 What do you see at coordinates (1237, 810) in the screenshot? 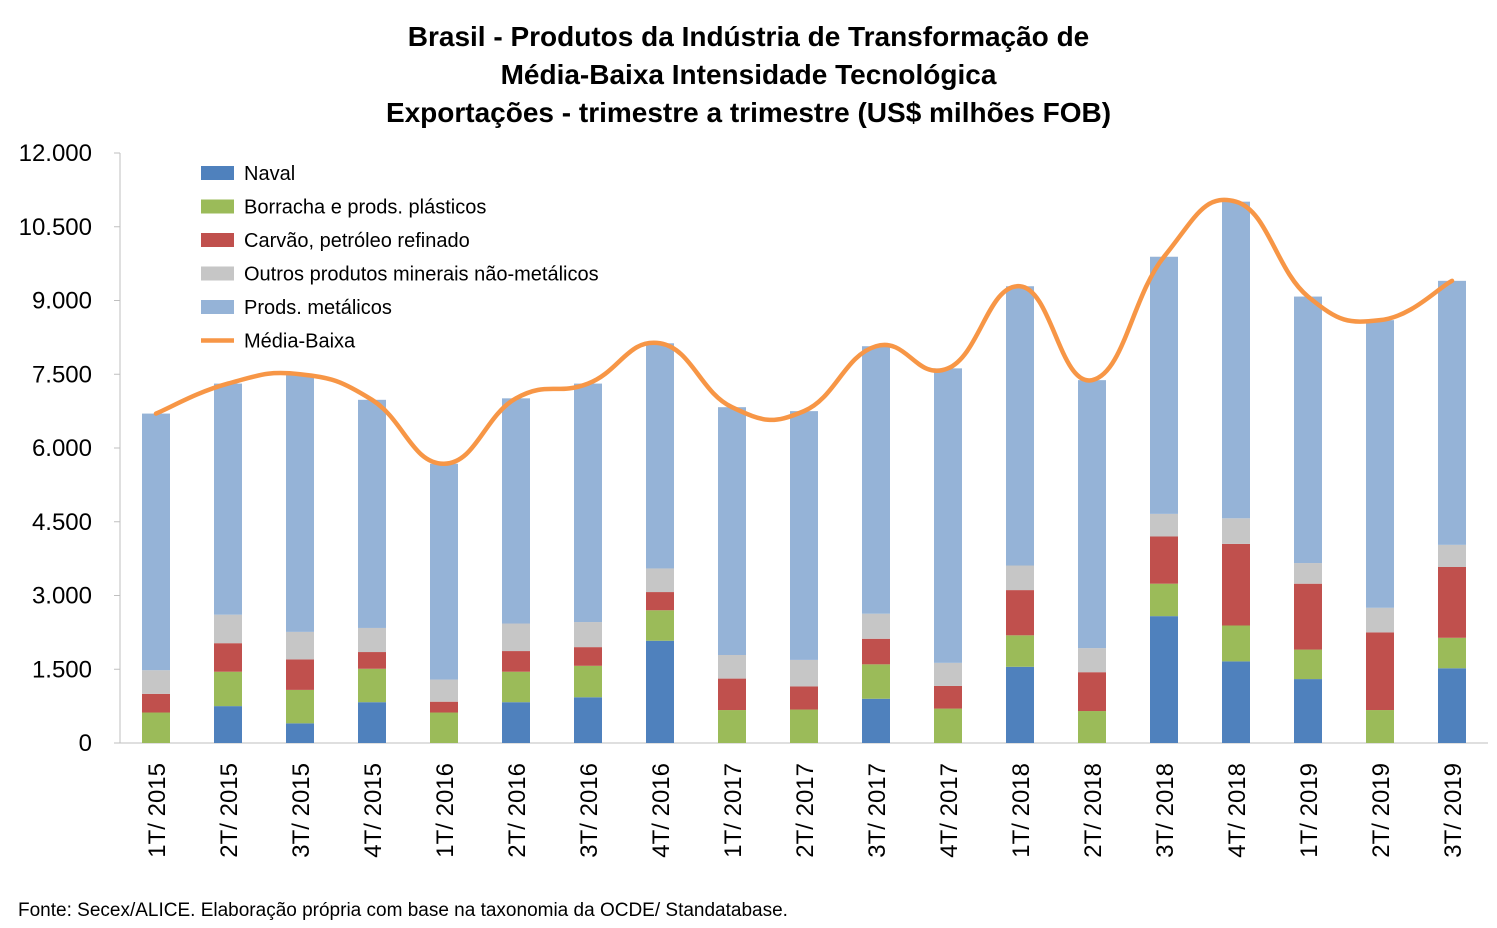
I see `x-tick-label: 4T/ 2018` at bounding box center [1237, 810].